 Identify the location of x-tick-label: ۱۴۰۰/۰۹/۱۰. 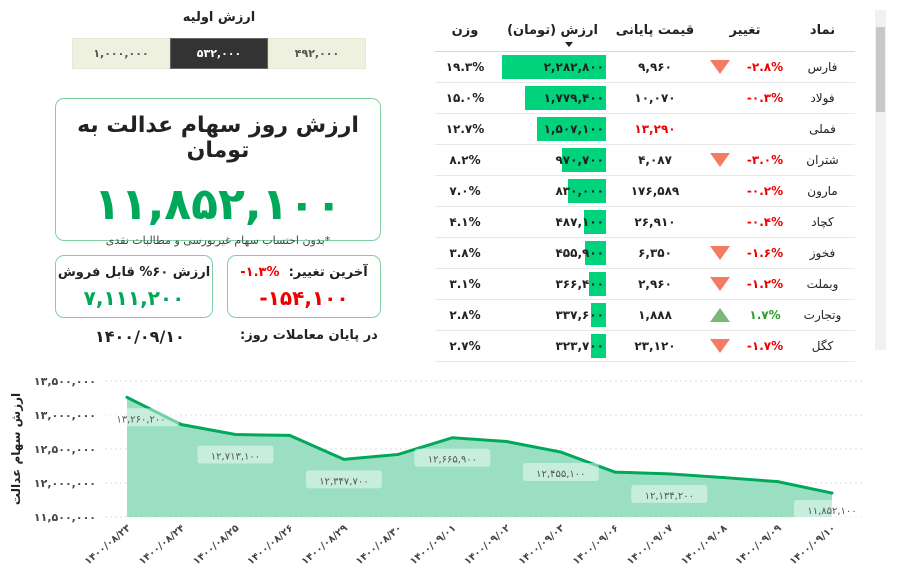
(813, 545).